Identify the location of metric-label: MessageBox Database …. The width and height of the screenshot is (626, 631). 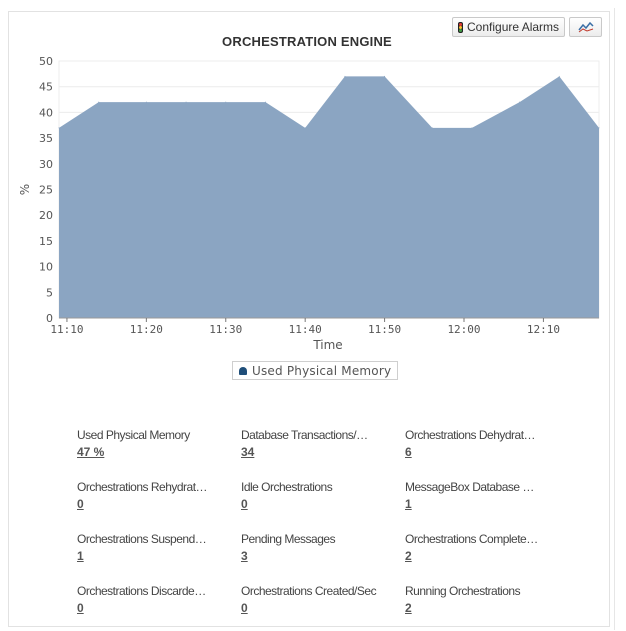
(469, 487).